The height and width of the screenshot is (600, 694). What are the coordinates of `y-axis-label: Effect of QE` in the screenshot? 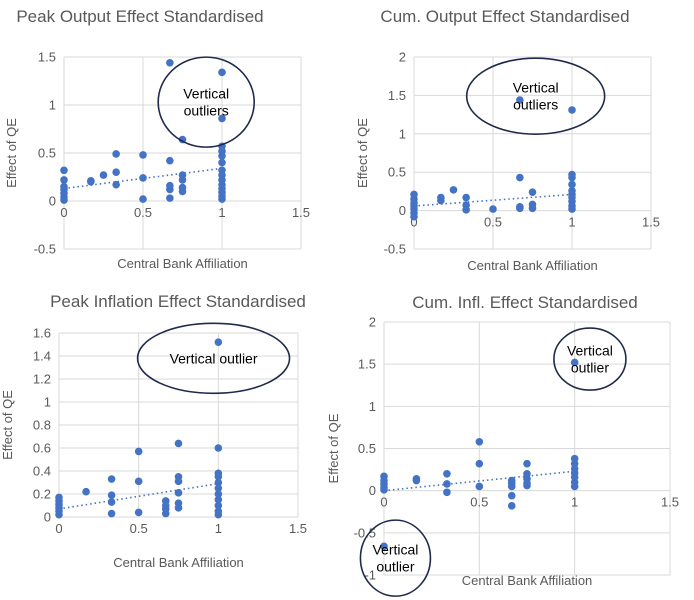 It's located at (11, 153).